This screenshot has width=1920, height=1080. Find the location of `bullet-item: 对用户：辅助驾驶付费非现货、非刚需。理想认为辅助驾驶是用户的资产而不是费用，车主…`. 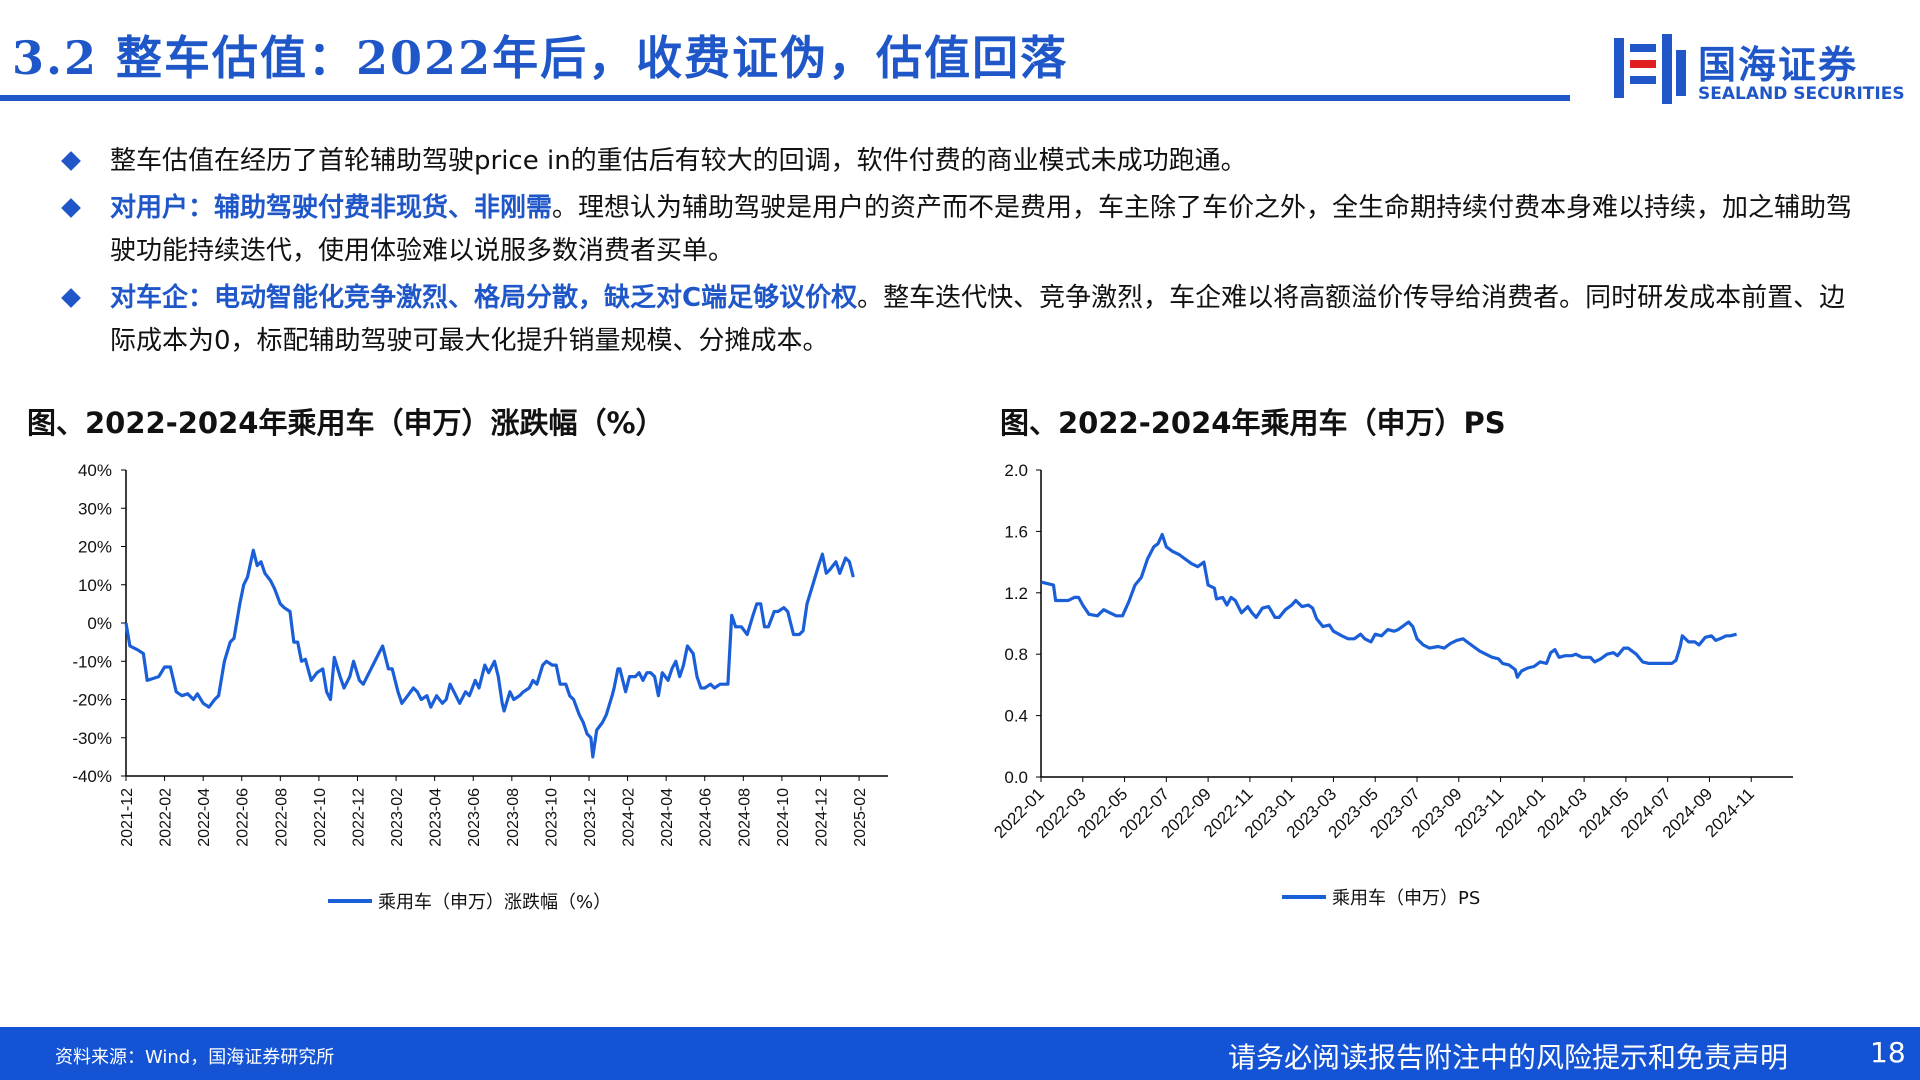

bullet-item: 对用户：辅助驾驶付费非现货、非刚需。理想认为辅助驾驶是用户的资产而不是费用，车主… is located at coordinates (965, 230).